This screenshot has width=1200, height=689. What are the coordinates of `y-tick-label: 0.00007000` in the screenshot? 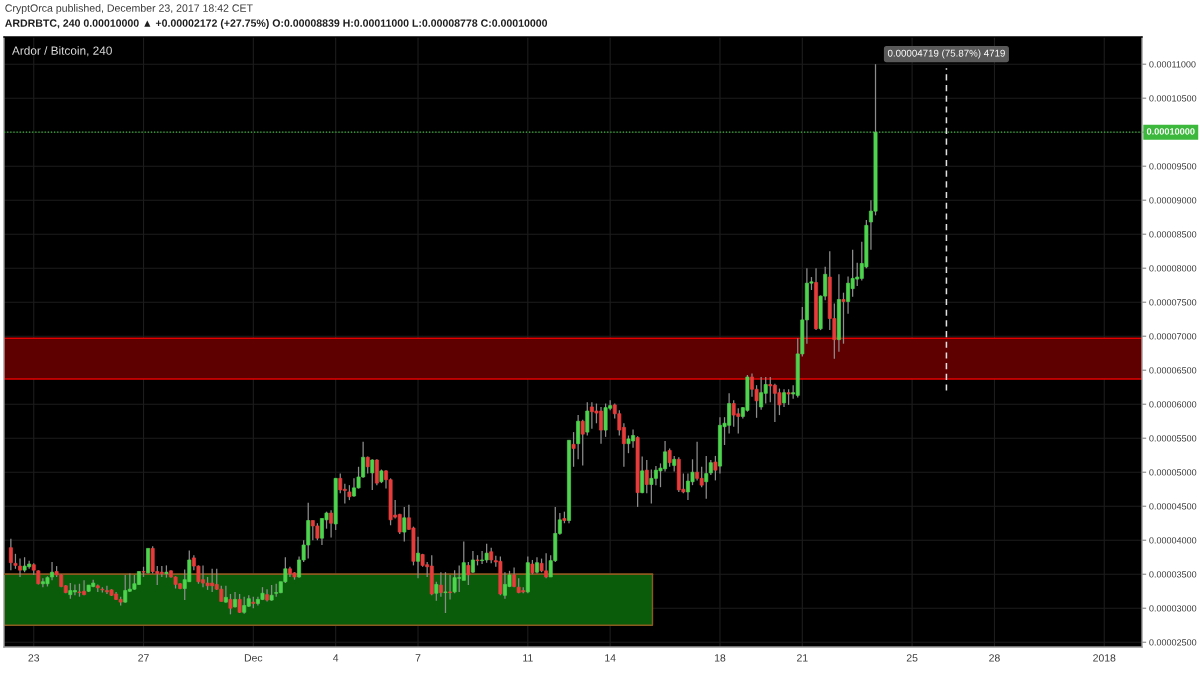 It's located at (1173, 336).